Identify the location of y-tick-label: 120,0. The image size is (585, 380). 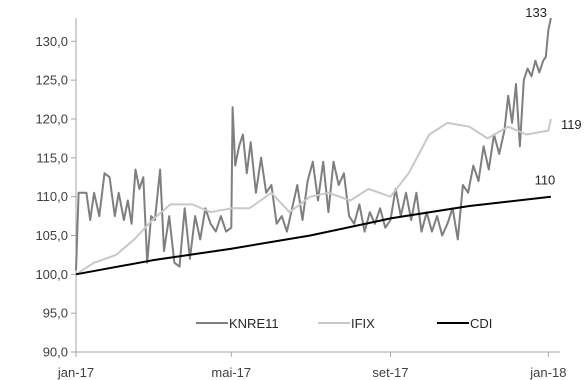
(51, 118).